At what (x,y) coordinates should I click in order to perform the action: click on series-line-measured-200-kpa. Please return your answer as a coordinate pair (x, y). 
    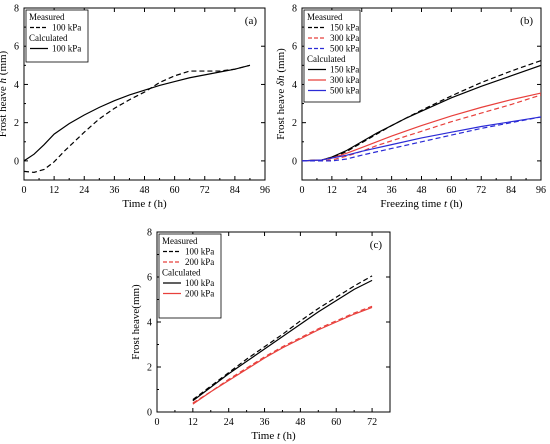
    Looking at the image, I should click on (282, 354).